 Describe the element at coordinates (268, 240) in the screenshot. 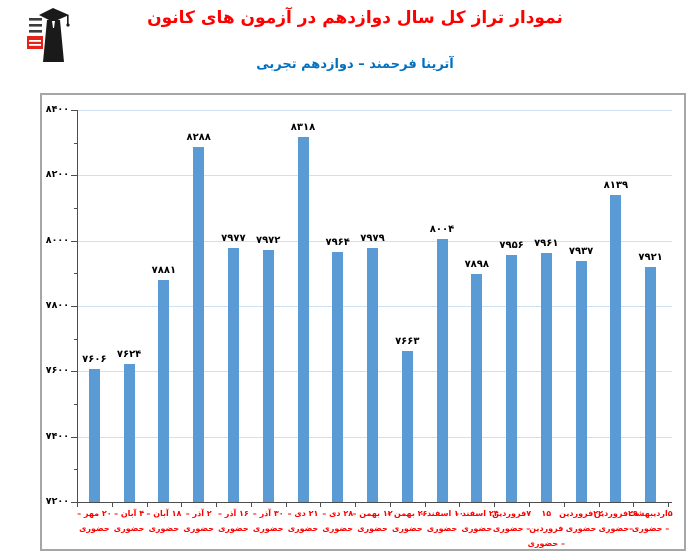

I see `bar-value-label: ۷۹۷۲` at that location.